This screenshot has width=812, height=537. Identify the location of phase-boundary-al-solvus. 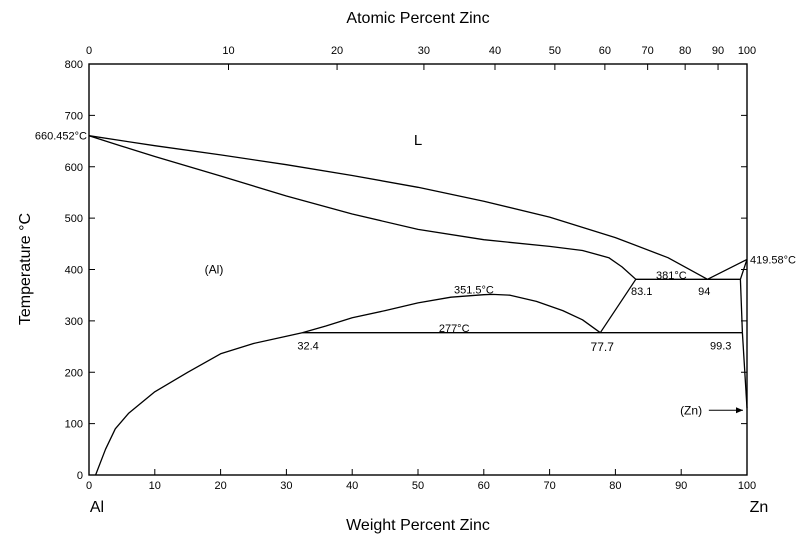
(198, 404).